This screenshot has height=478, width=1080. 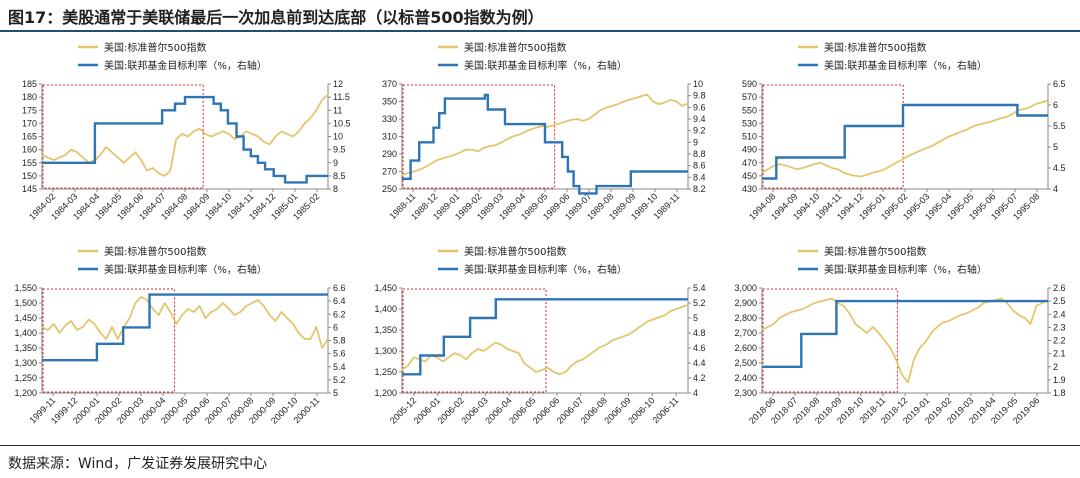 What do you see at coordinates (389, 154) in the screenshot?
I see `y-tick-label-left: 290` at bounding box center [389, 154].